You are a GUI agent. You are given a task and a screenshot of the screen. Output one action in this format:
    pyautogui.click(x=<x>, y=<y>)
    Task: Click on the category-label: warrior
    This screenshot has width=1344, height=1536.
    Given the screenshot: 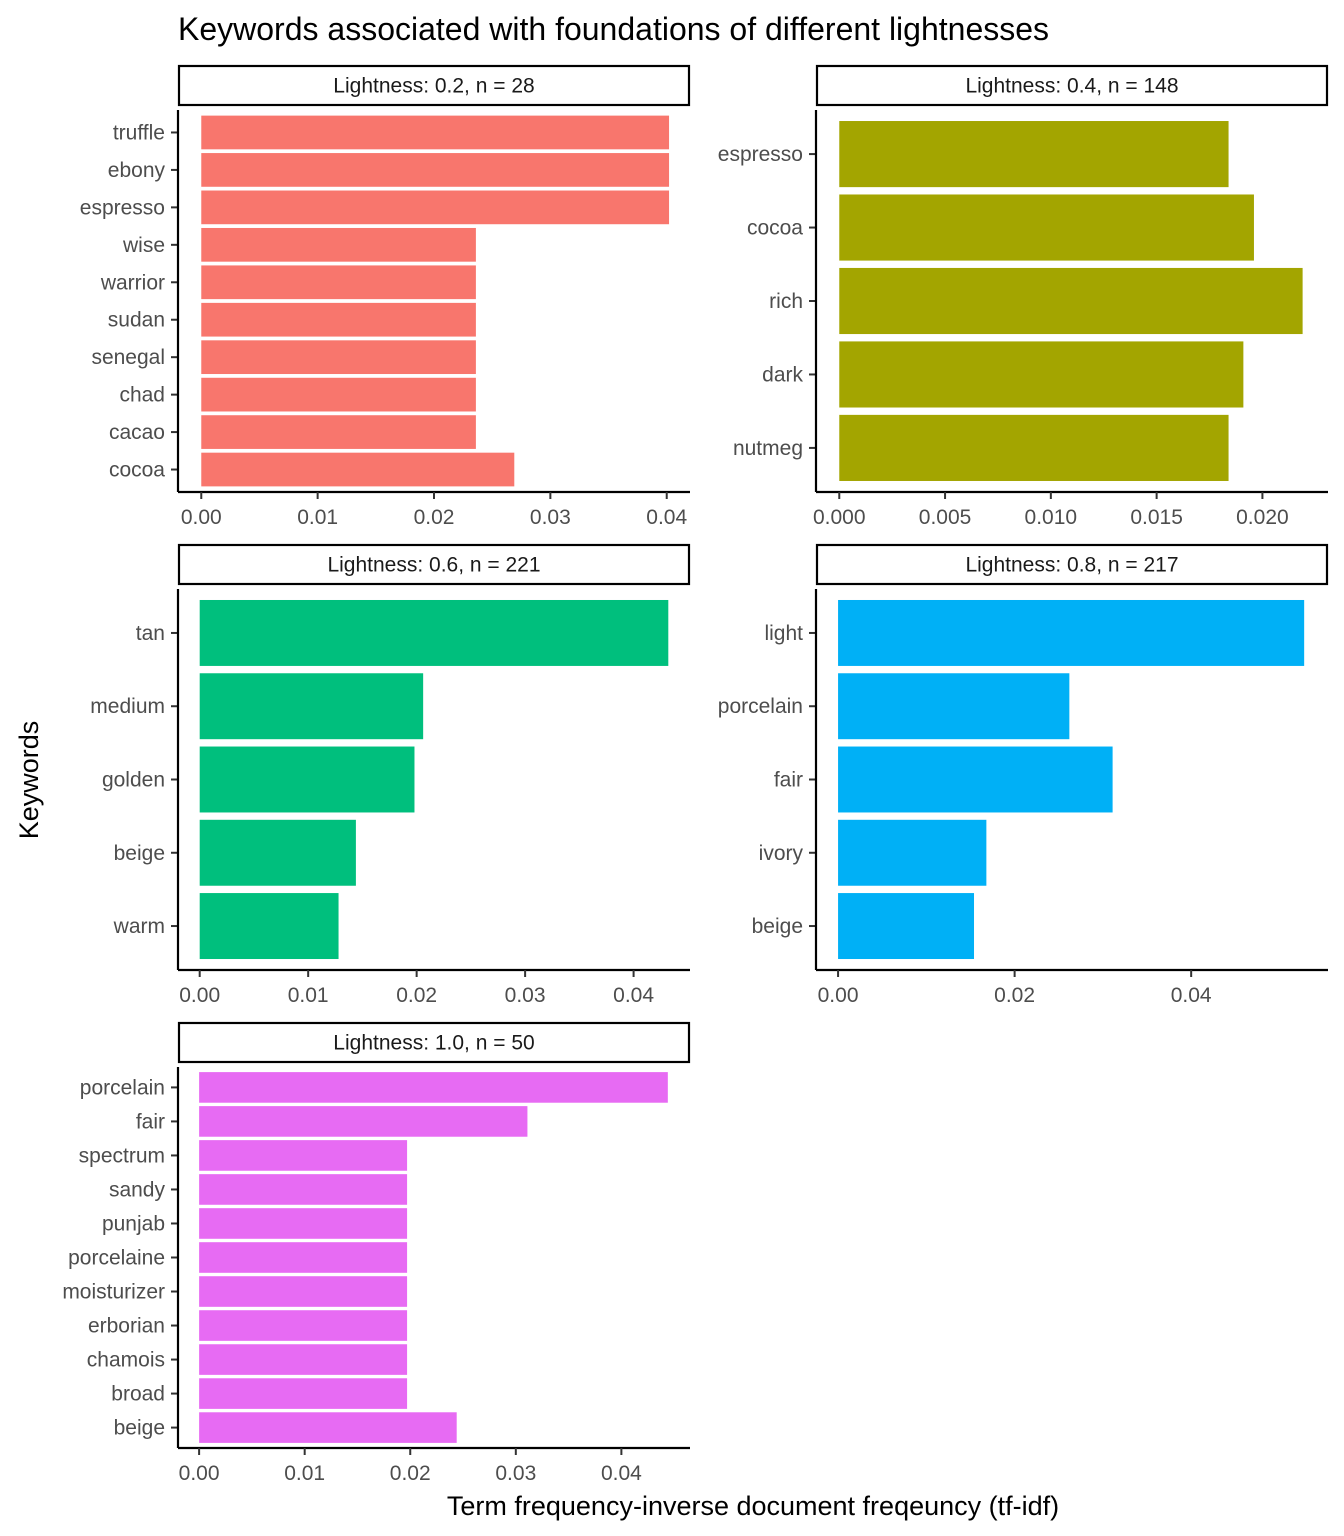 What is the action you would take?
    pyautogui.click(x=132, y=282)
    